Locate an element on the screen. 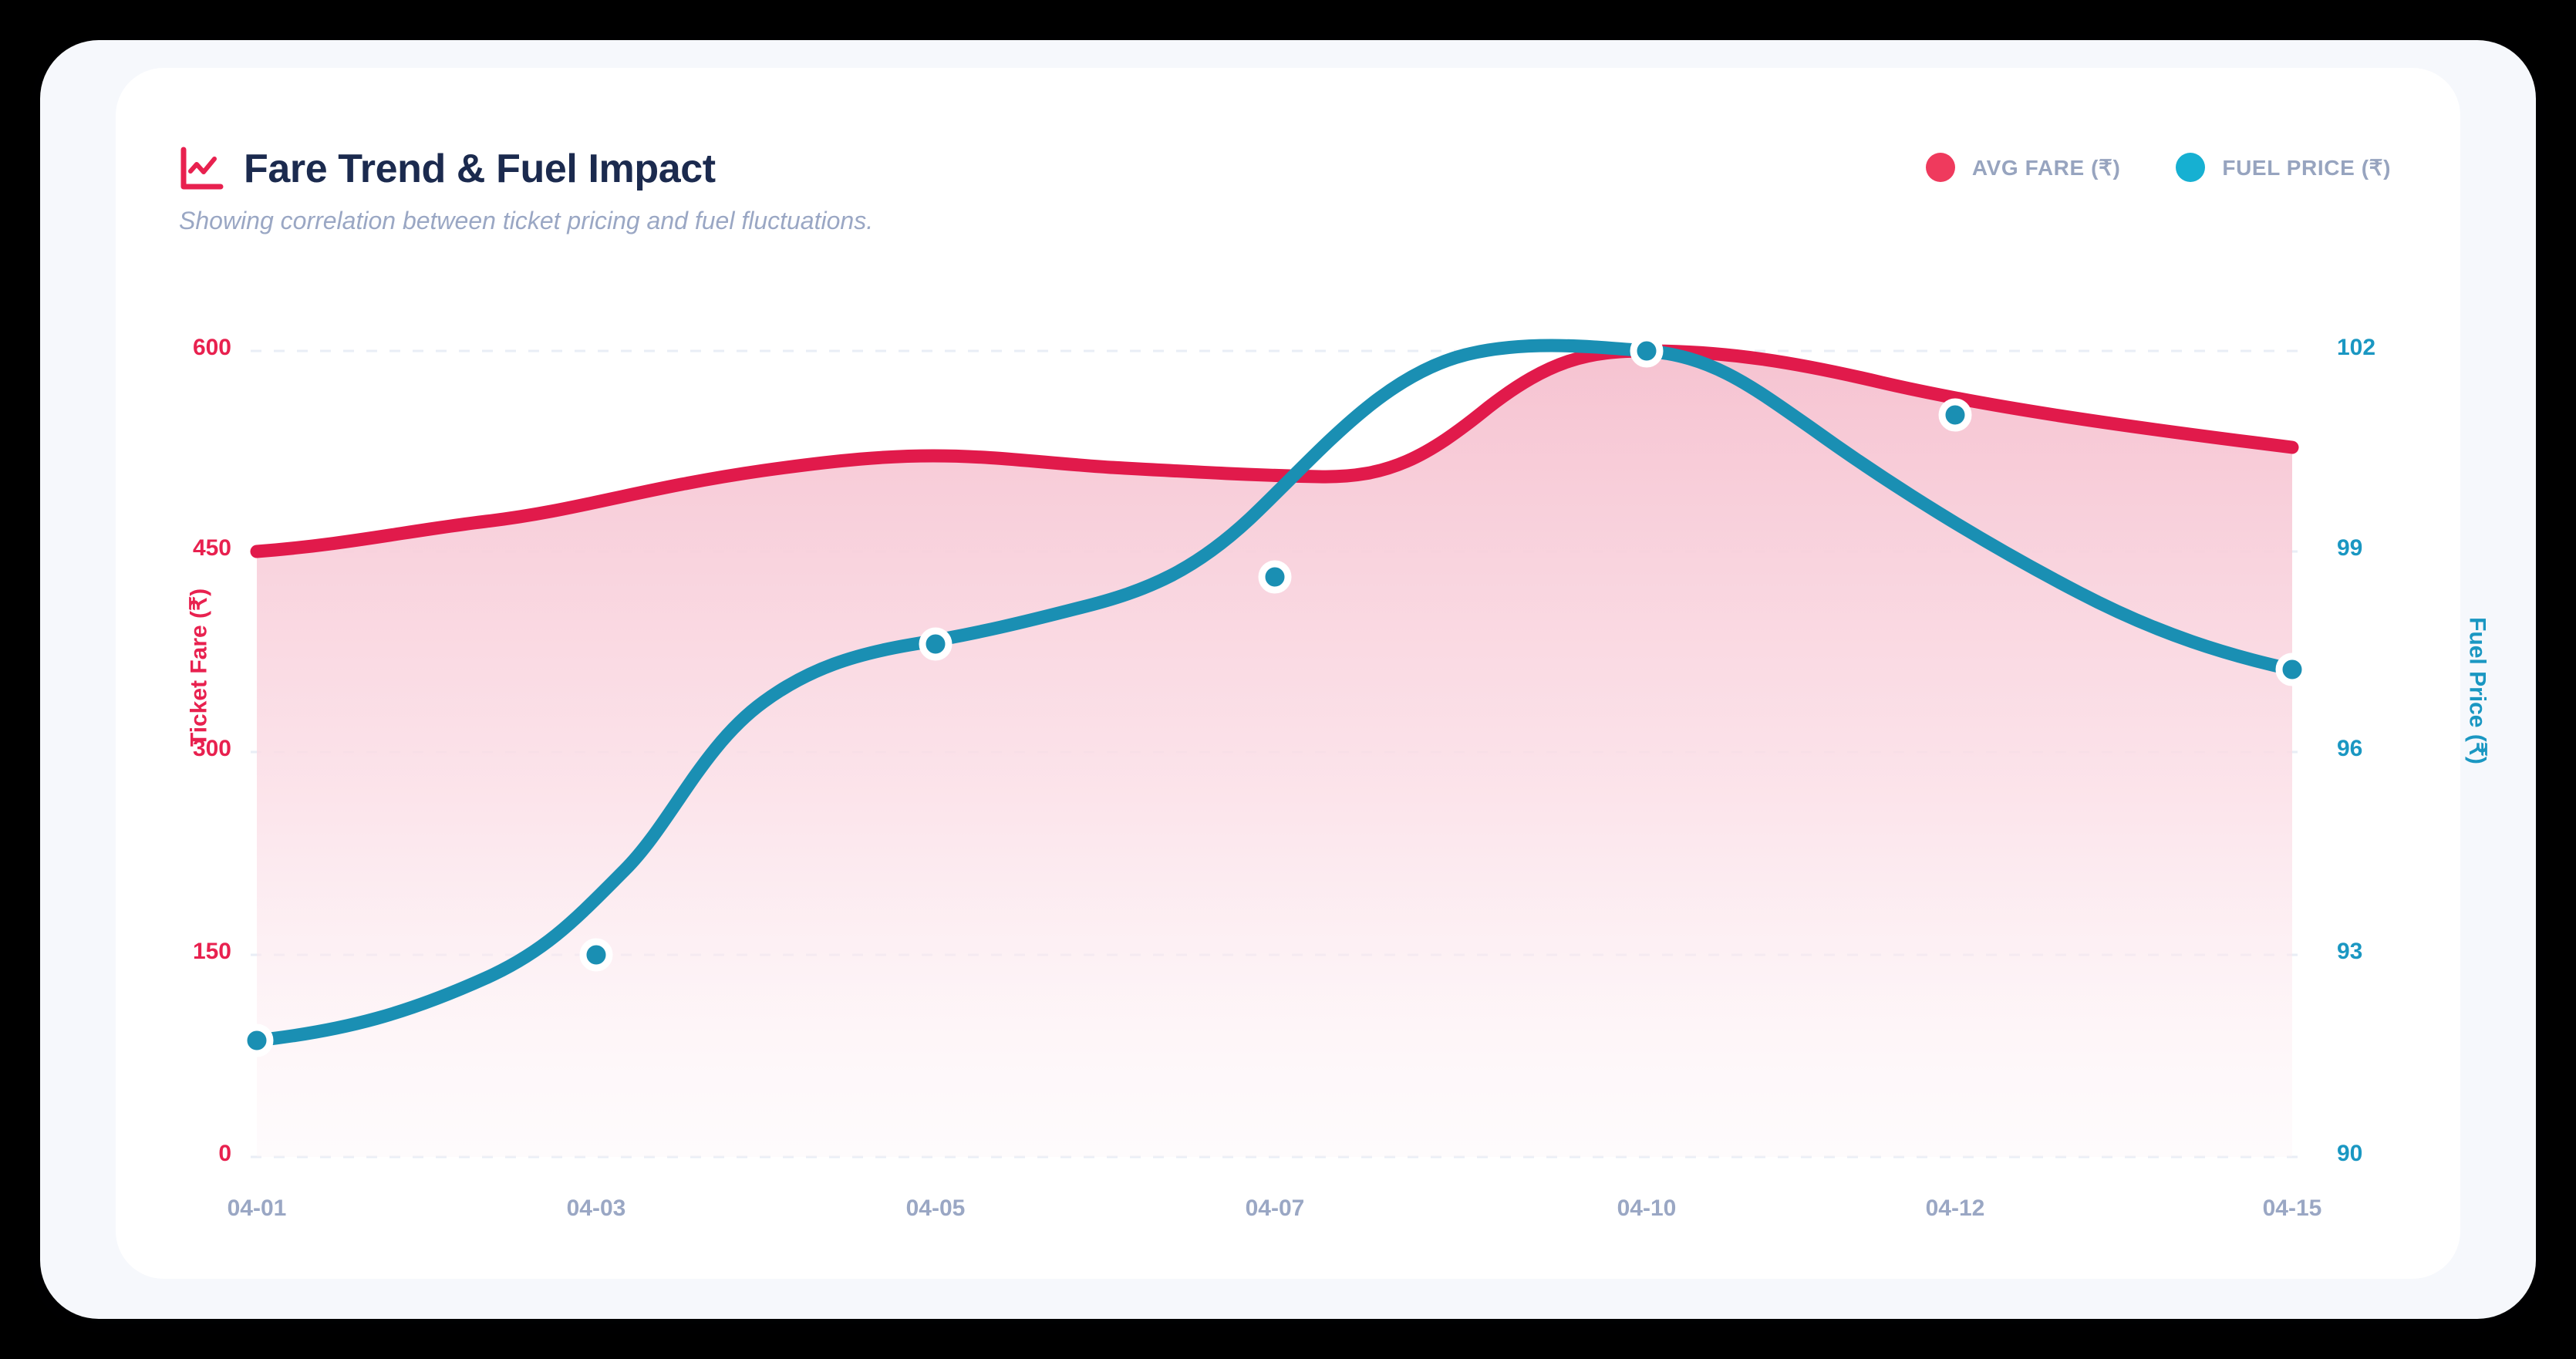 Image resolution: width=2576 pixels, height=1359 pixels. right-axis-tick: 102 is located at coordinates (2356, 347).